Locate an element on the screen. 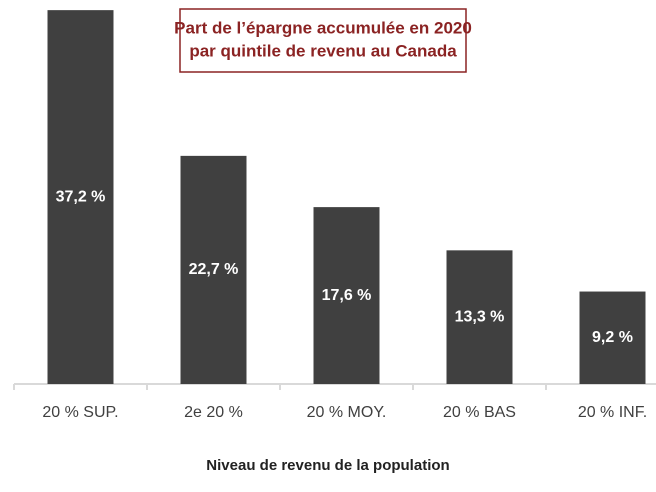  value-label: 9,2 % is located at coordinates (612, 337).